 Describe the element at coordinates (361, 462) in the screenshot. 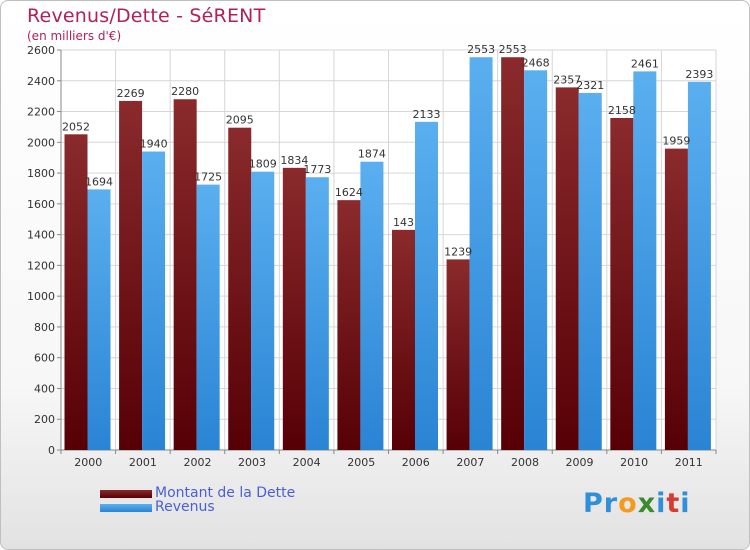

I see `x-tick-label: 2005` at that location.